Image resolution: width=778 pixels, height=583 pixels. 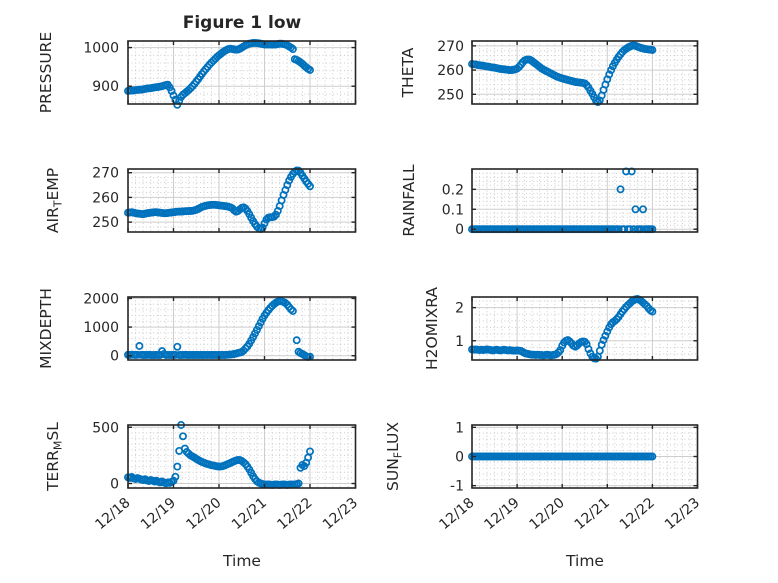 I want to click on y-tick-label: 2000, so click(x=101, y=299).